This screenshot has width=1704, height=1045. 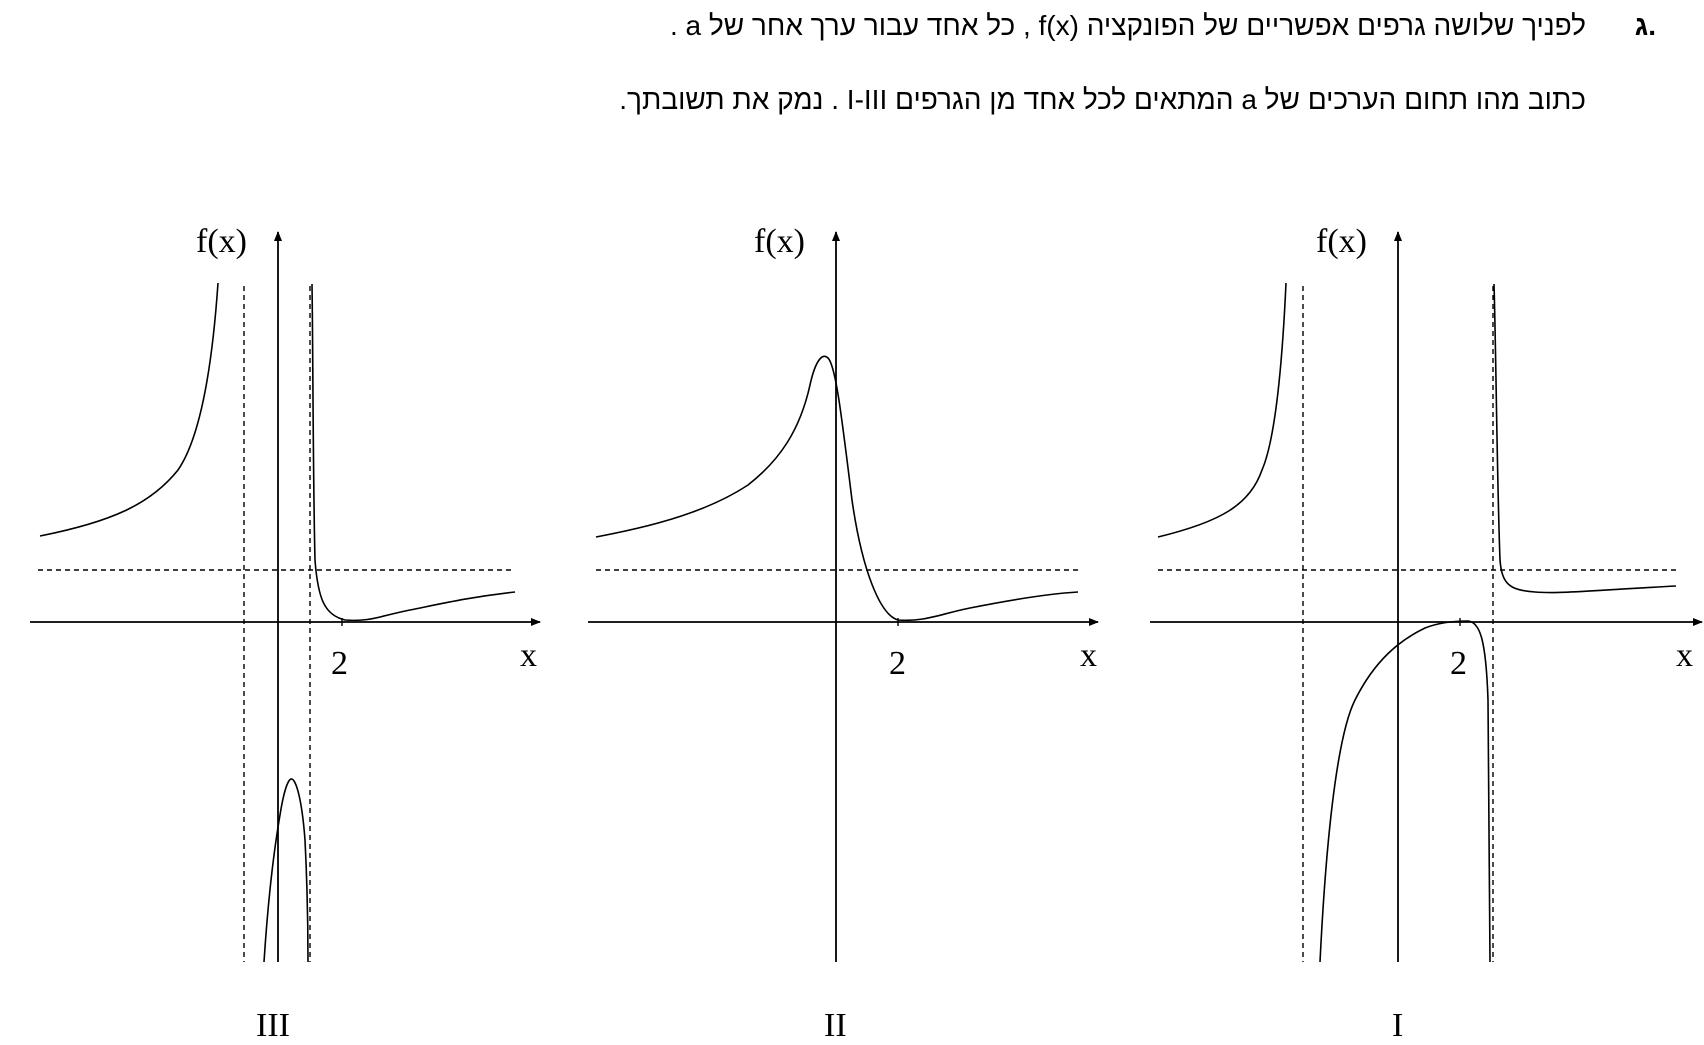 I want to click on graph-caption: III, so click(x=273, y=1025).